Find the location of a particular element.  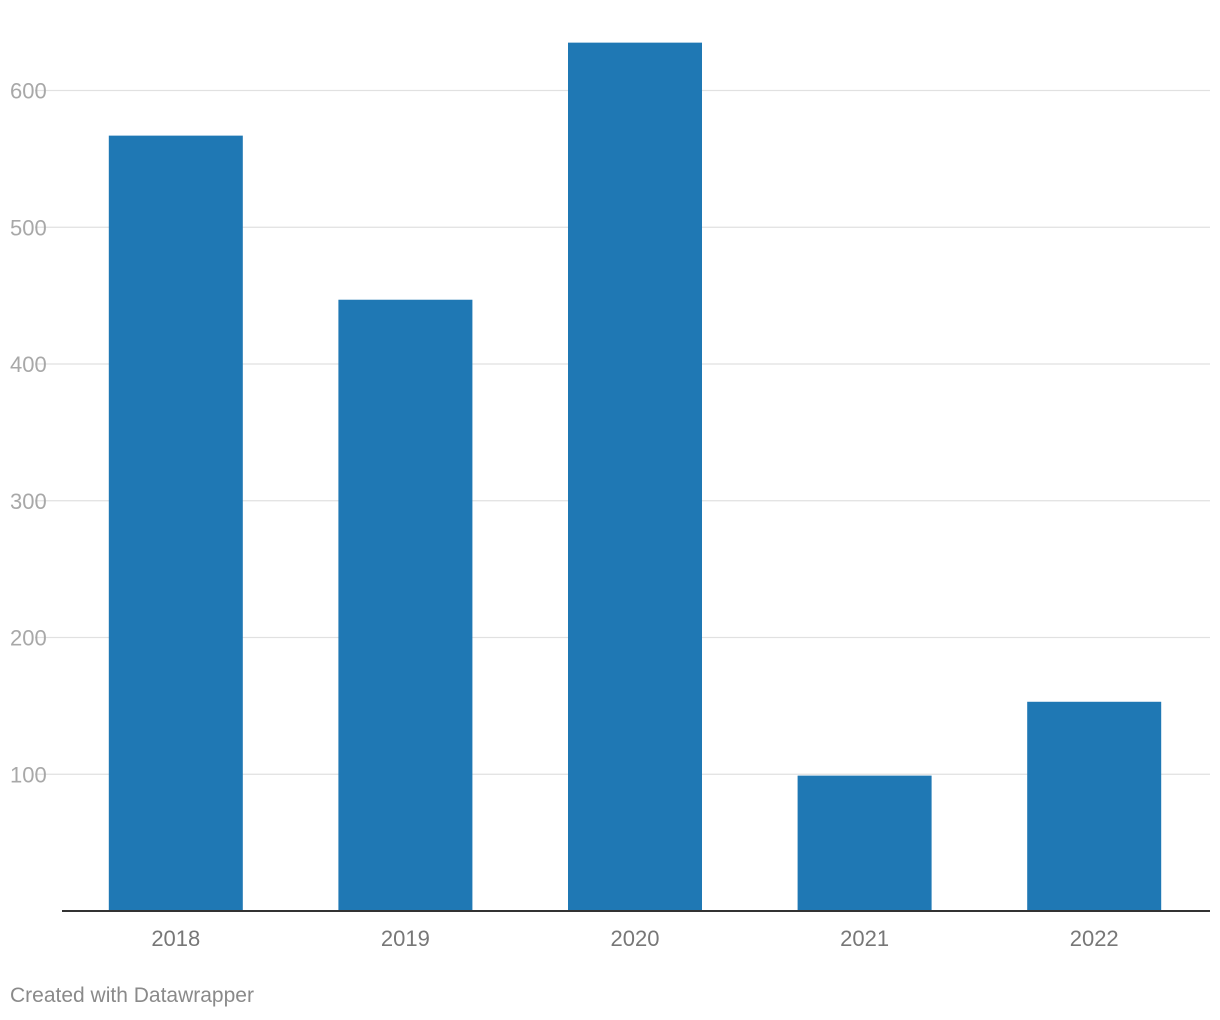

x-tick-label: 2019 is located at coordinates (405, 938).